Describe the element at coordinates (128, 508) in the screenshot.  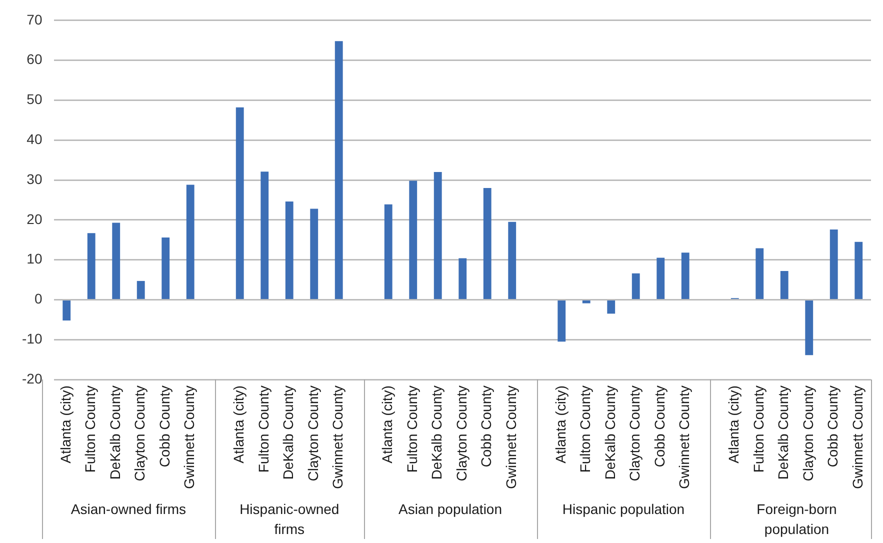
I see `text: Asian-owned firms` at that location.